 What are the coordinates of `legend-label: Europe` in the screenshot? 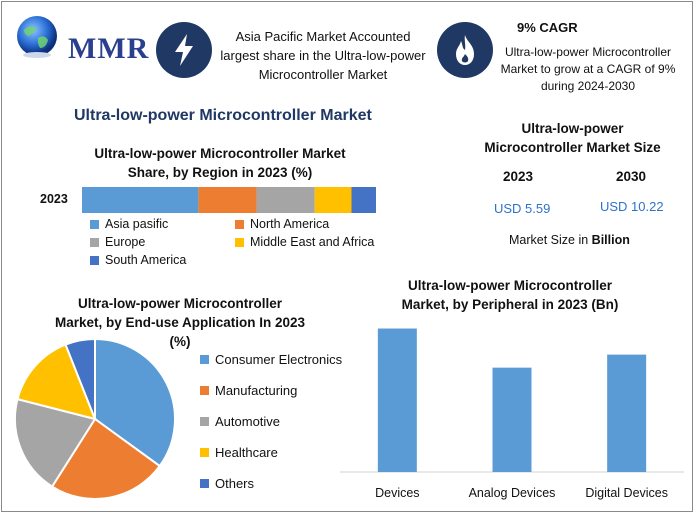 It's located at (125, 242).